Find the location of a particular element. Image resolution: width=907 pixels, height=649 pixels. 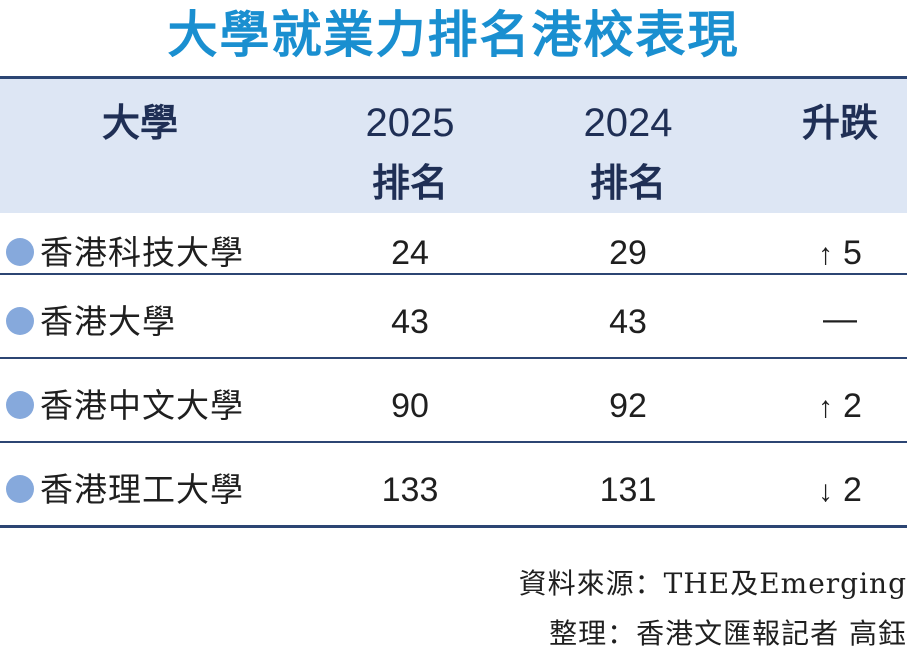

rank-change: ↑ 2 is located at coordinates (840, 407).